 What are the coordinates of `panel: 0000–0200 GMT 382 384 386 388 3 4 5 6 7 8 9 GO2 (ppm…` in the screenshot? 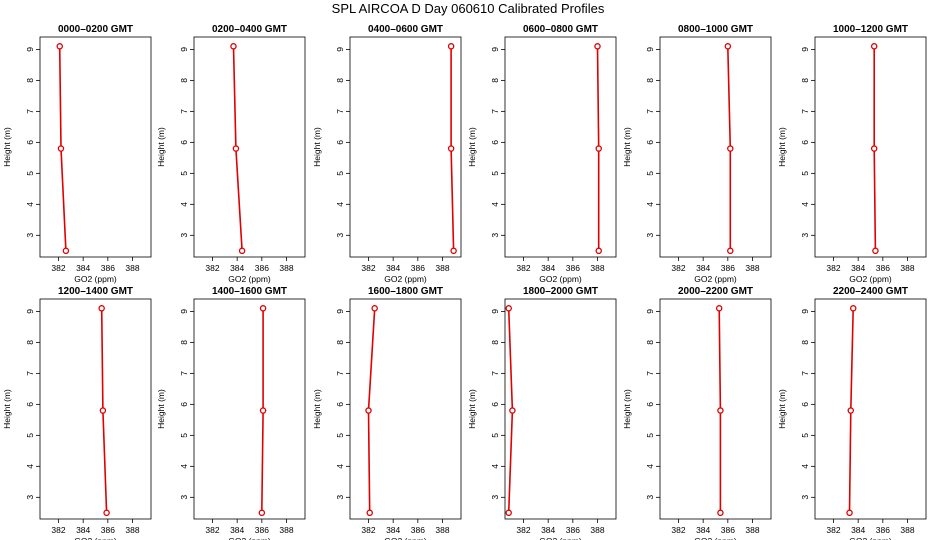 It's located at (77, 154).